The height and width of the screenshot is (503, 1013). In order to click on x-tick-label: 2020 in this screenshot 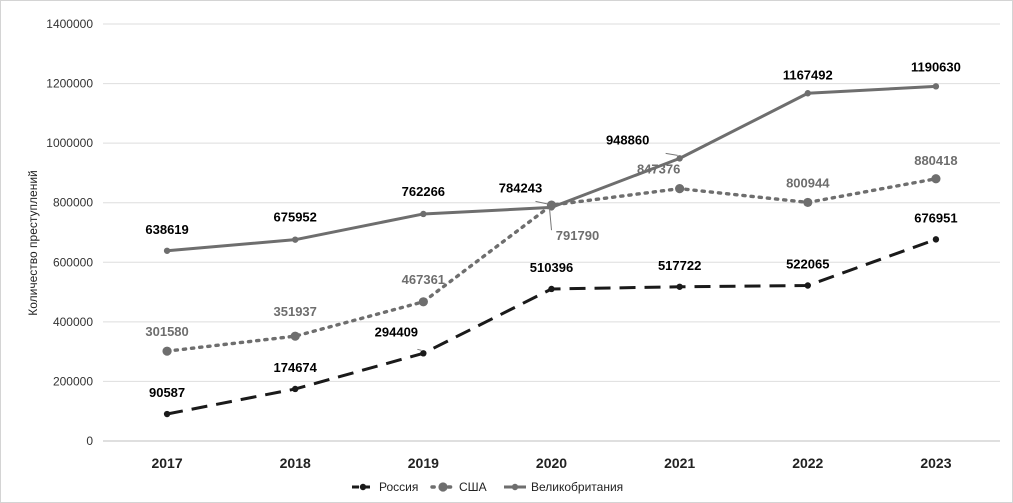, I will do `click(551, 463)`.